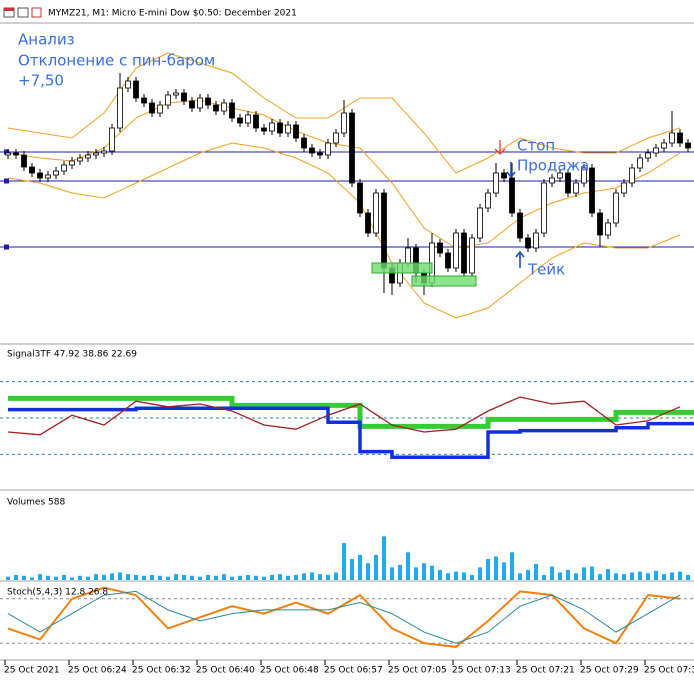 The height and width of the screenshot is (685, 694). Describe the element at coordinates (161, 671) in the screenshot. I see `time-label: 25 Oct 06:32` at that location.